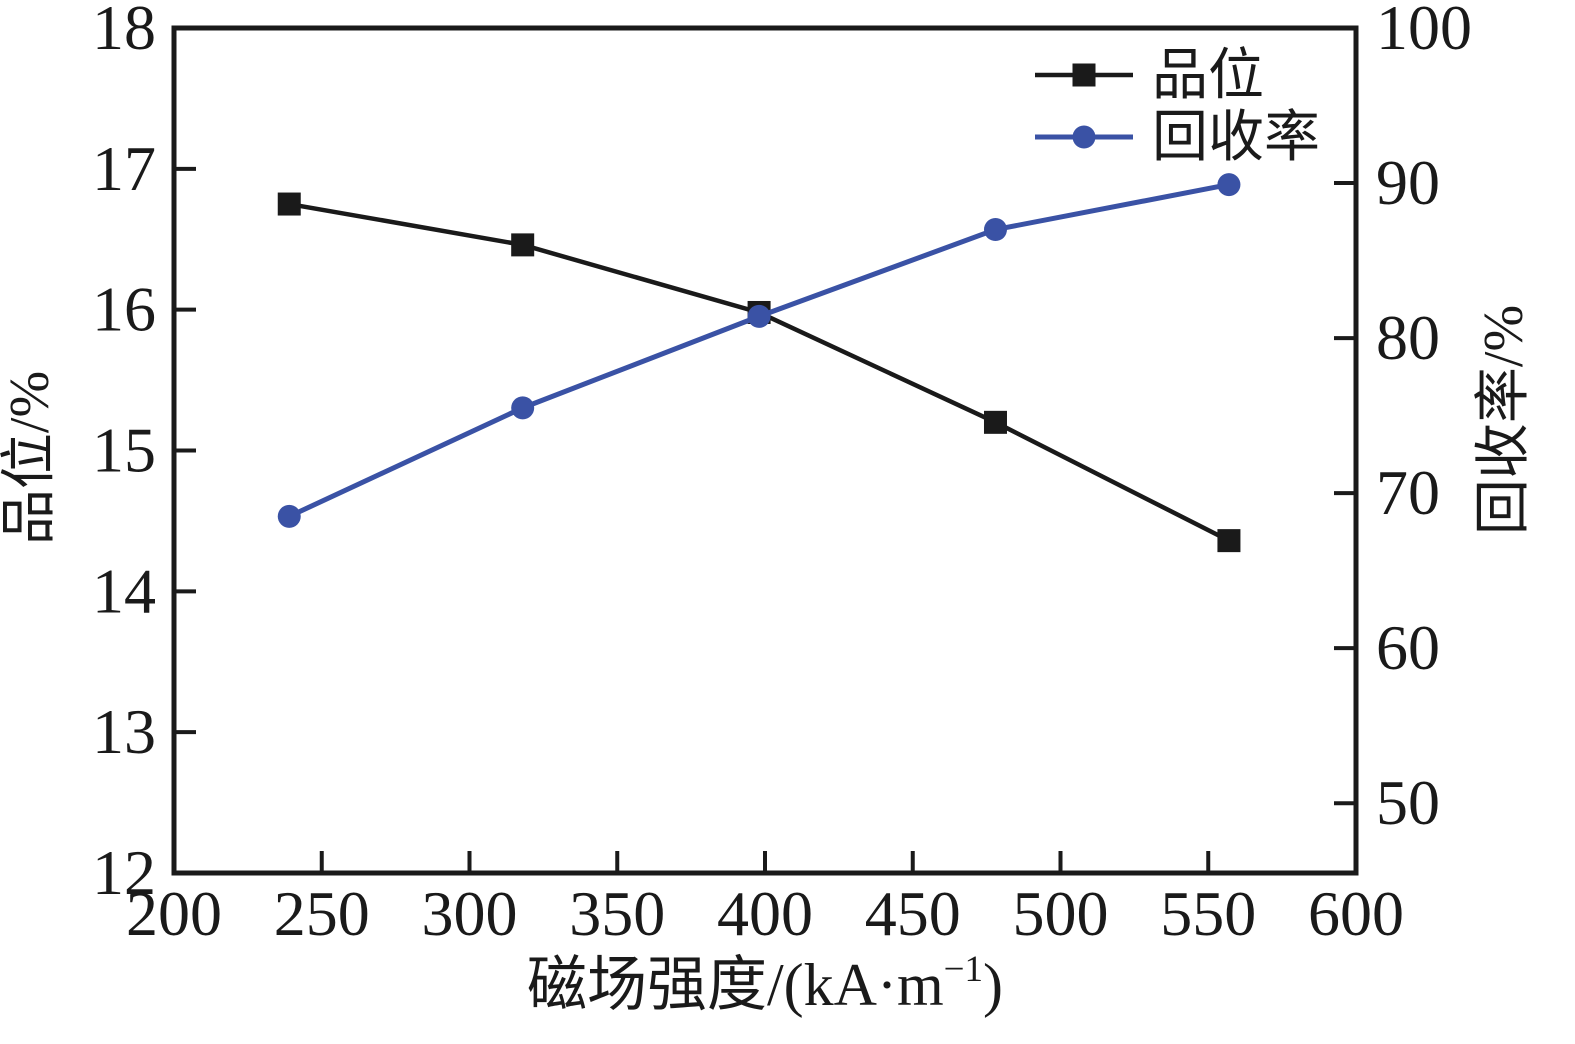  Describe the element at coordinates (1408, 647) in the screenshot. I see `right-y-tick-label: 60` at that location.